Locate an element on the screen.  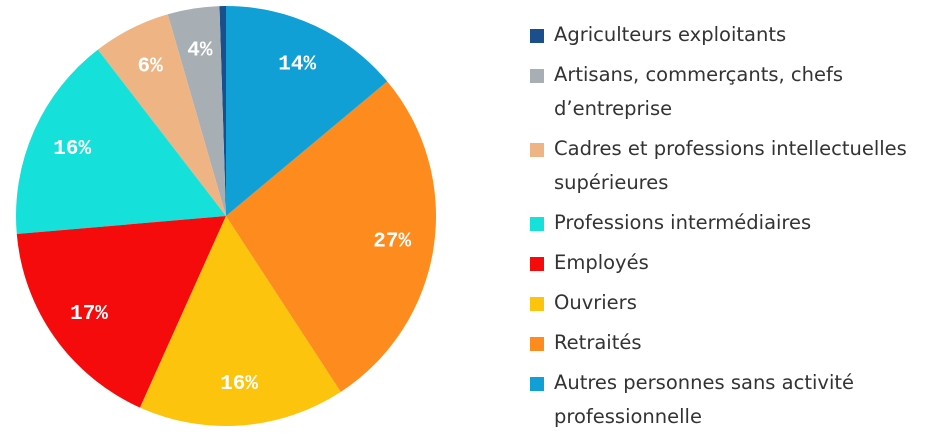
slice-label: 4% is located at coordinates (200, 51).